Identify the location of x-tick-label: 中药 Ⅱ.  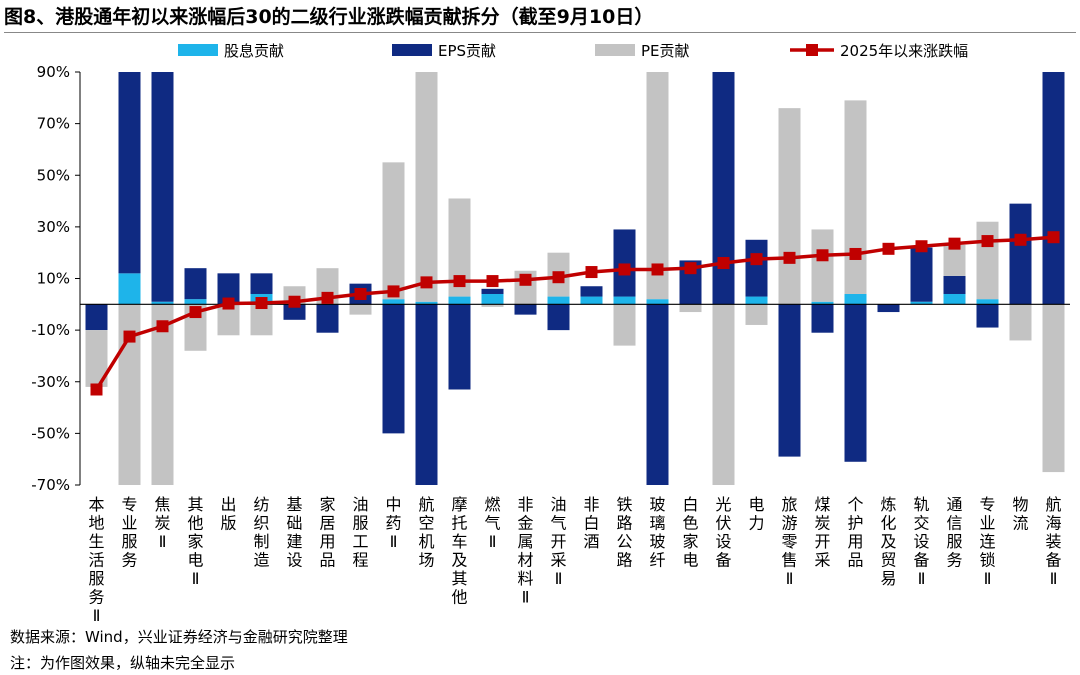
(393, 523).